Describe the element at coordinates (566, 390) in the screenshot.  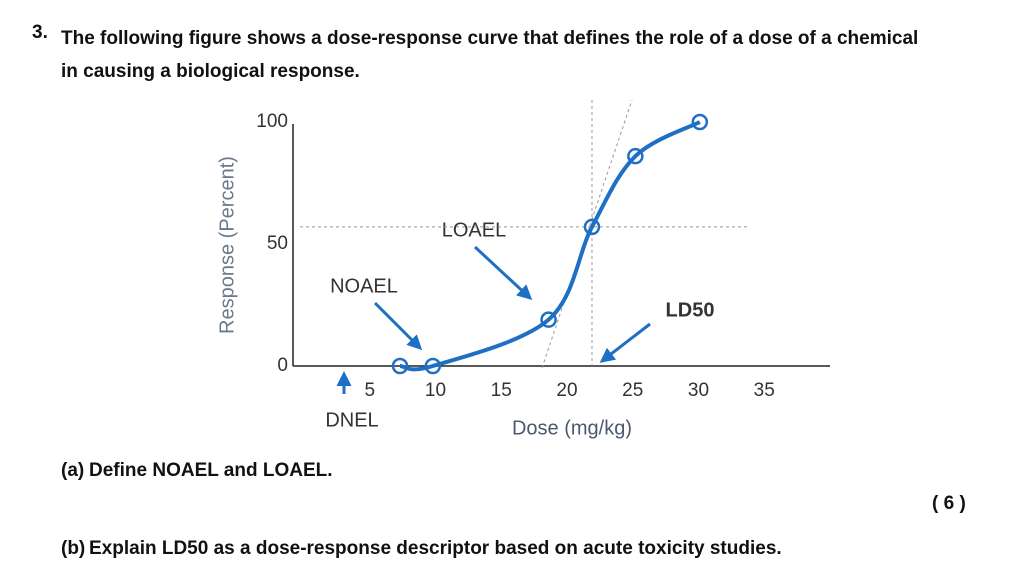
I see `x-tick-label: 20` at that location.